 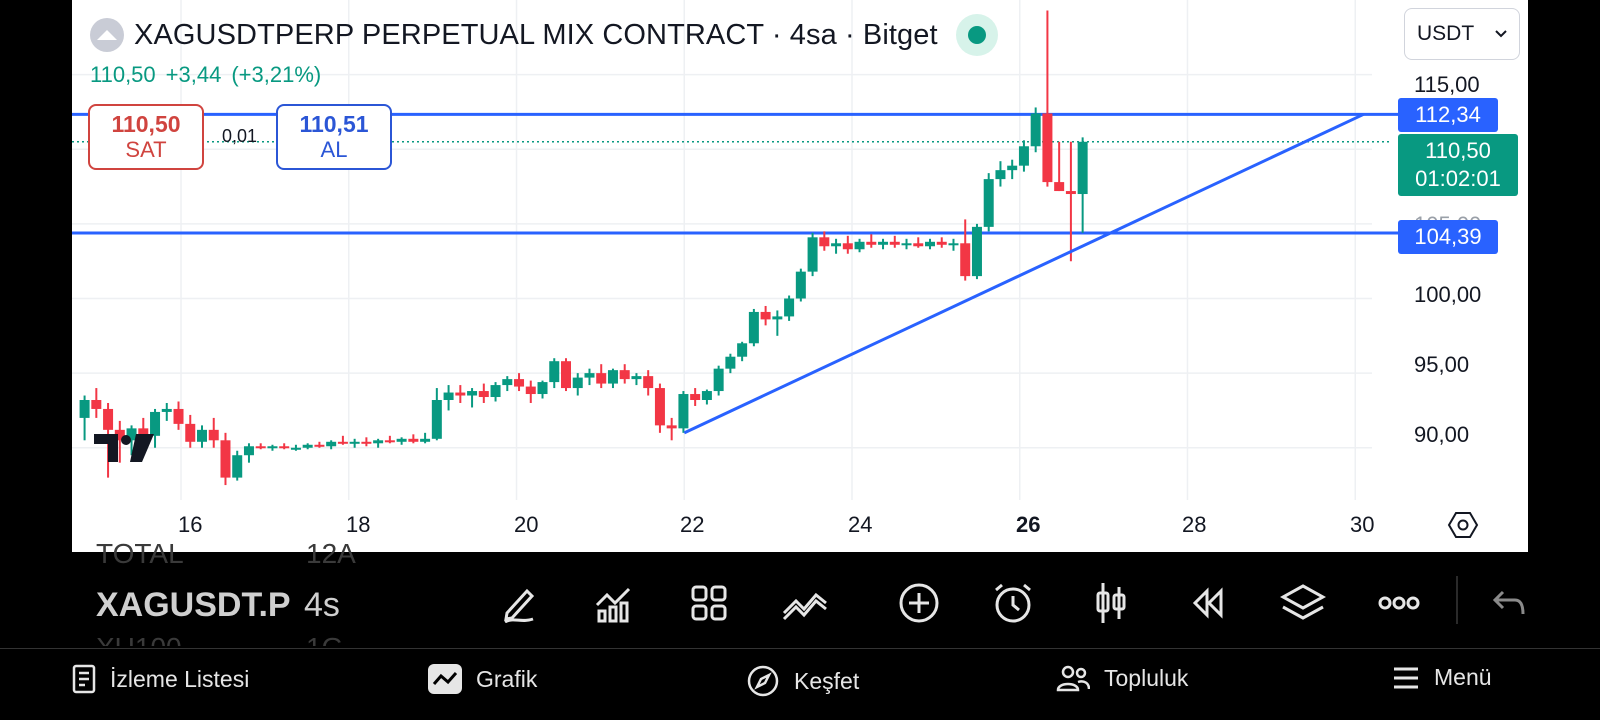 What do you see at coordinates (1463, 677) in the screenshot?
I see `nav-menu-label: Menü` at bounding box center [1463, 677].